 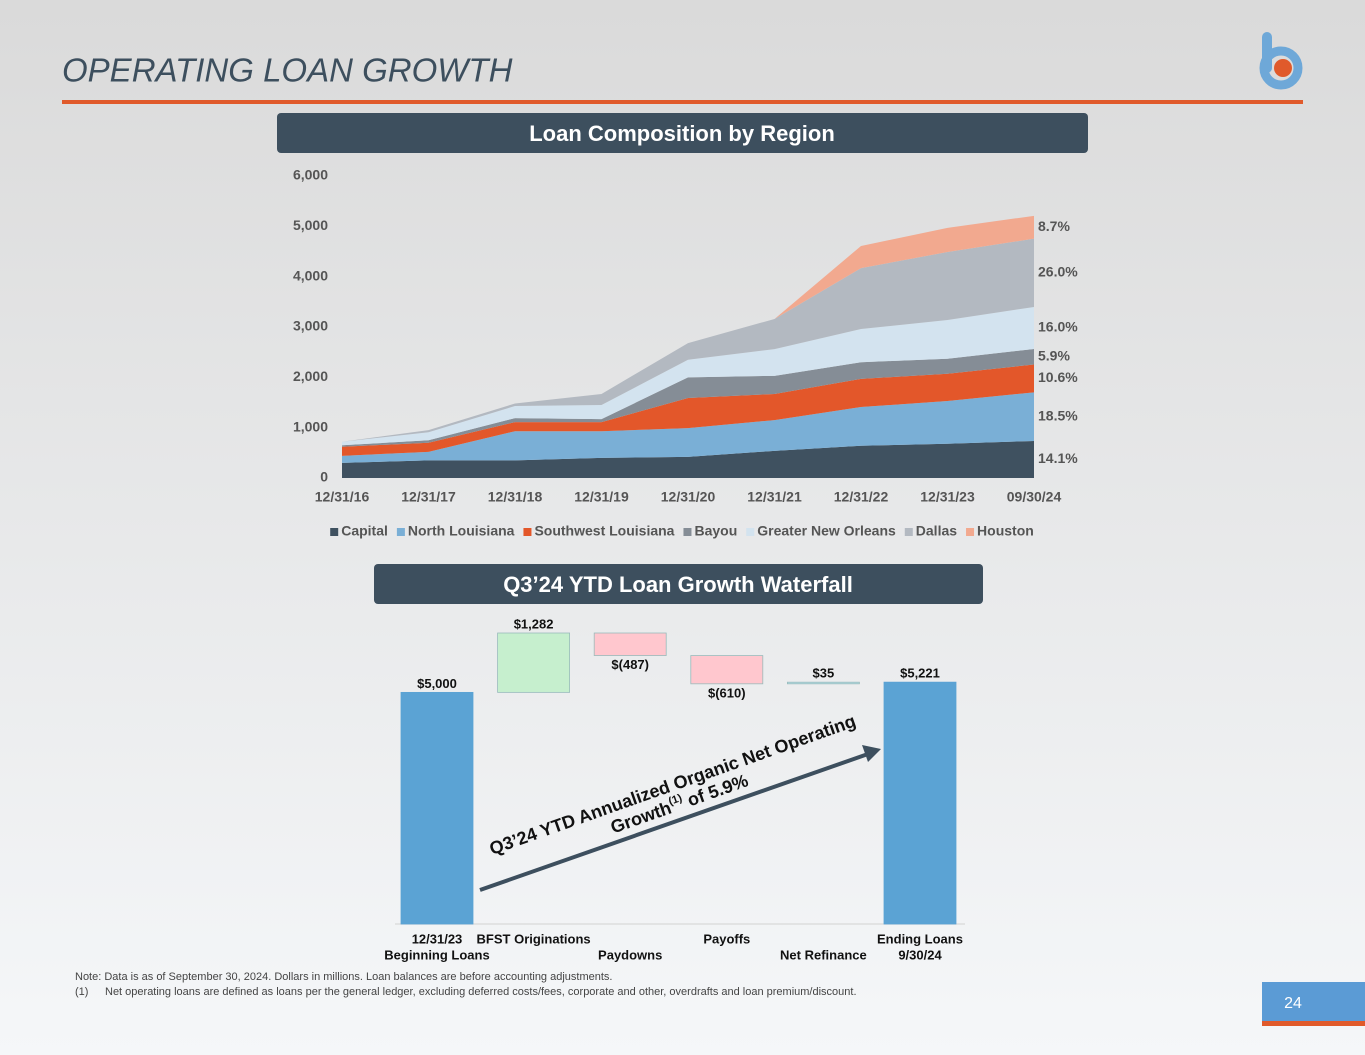 What do you see at coordinates (310, 175) in the screenshot?
I see `y-tick-label: 6,000` at bounding box center [310, 175].